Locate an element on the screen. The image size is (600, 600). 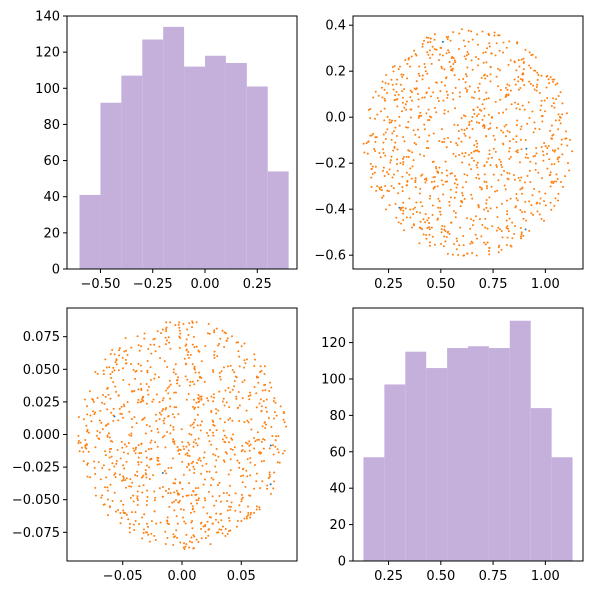
y-tick-label: 100 is located at coordinates (47, 89).